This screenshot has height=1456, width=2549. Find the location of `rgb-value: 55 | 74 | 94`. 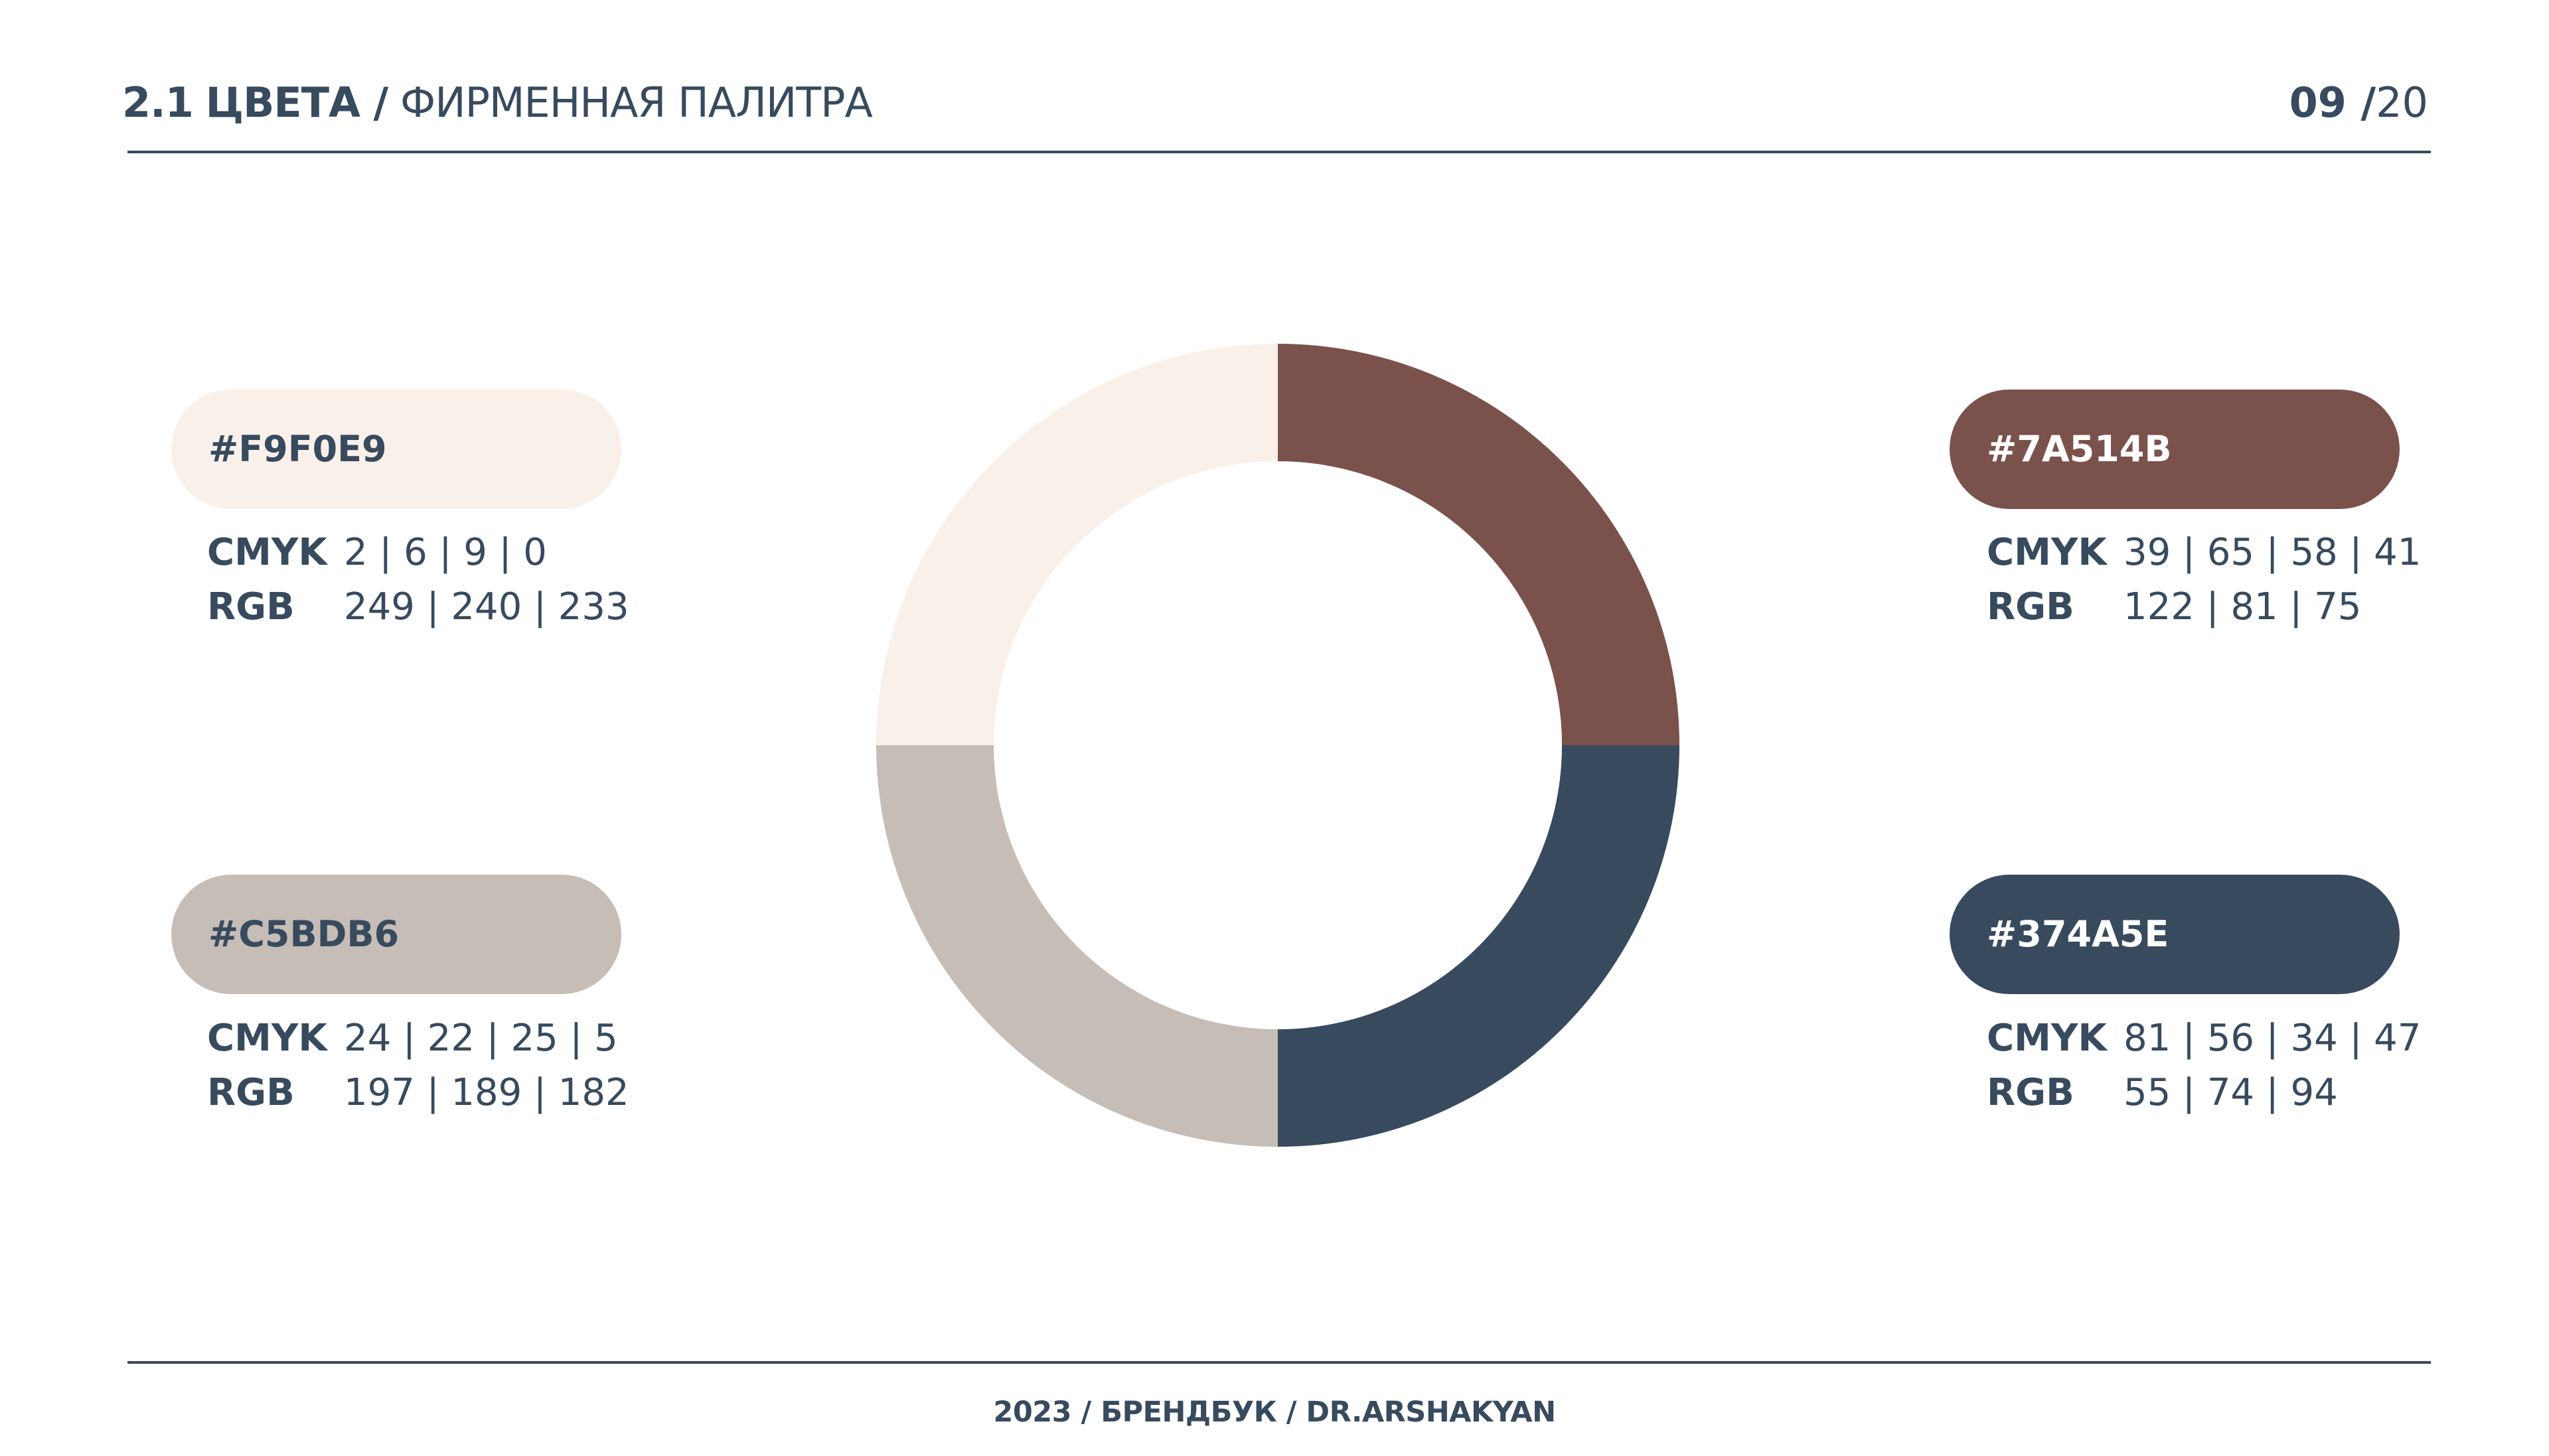

rgb-value: 55 | 74 | 94 is located at coordinates (2231, 1092).